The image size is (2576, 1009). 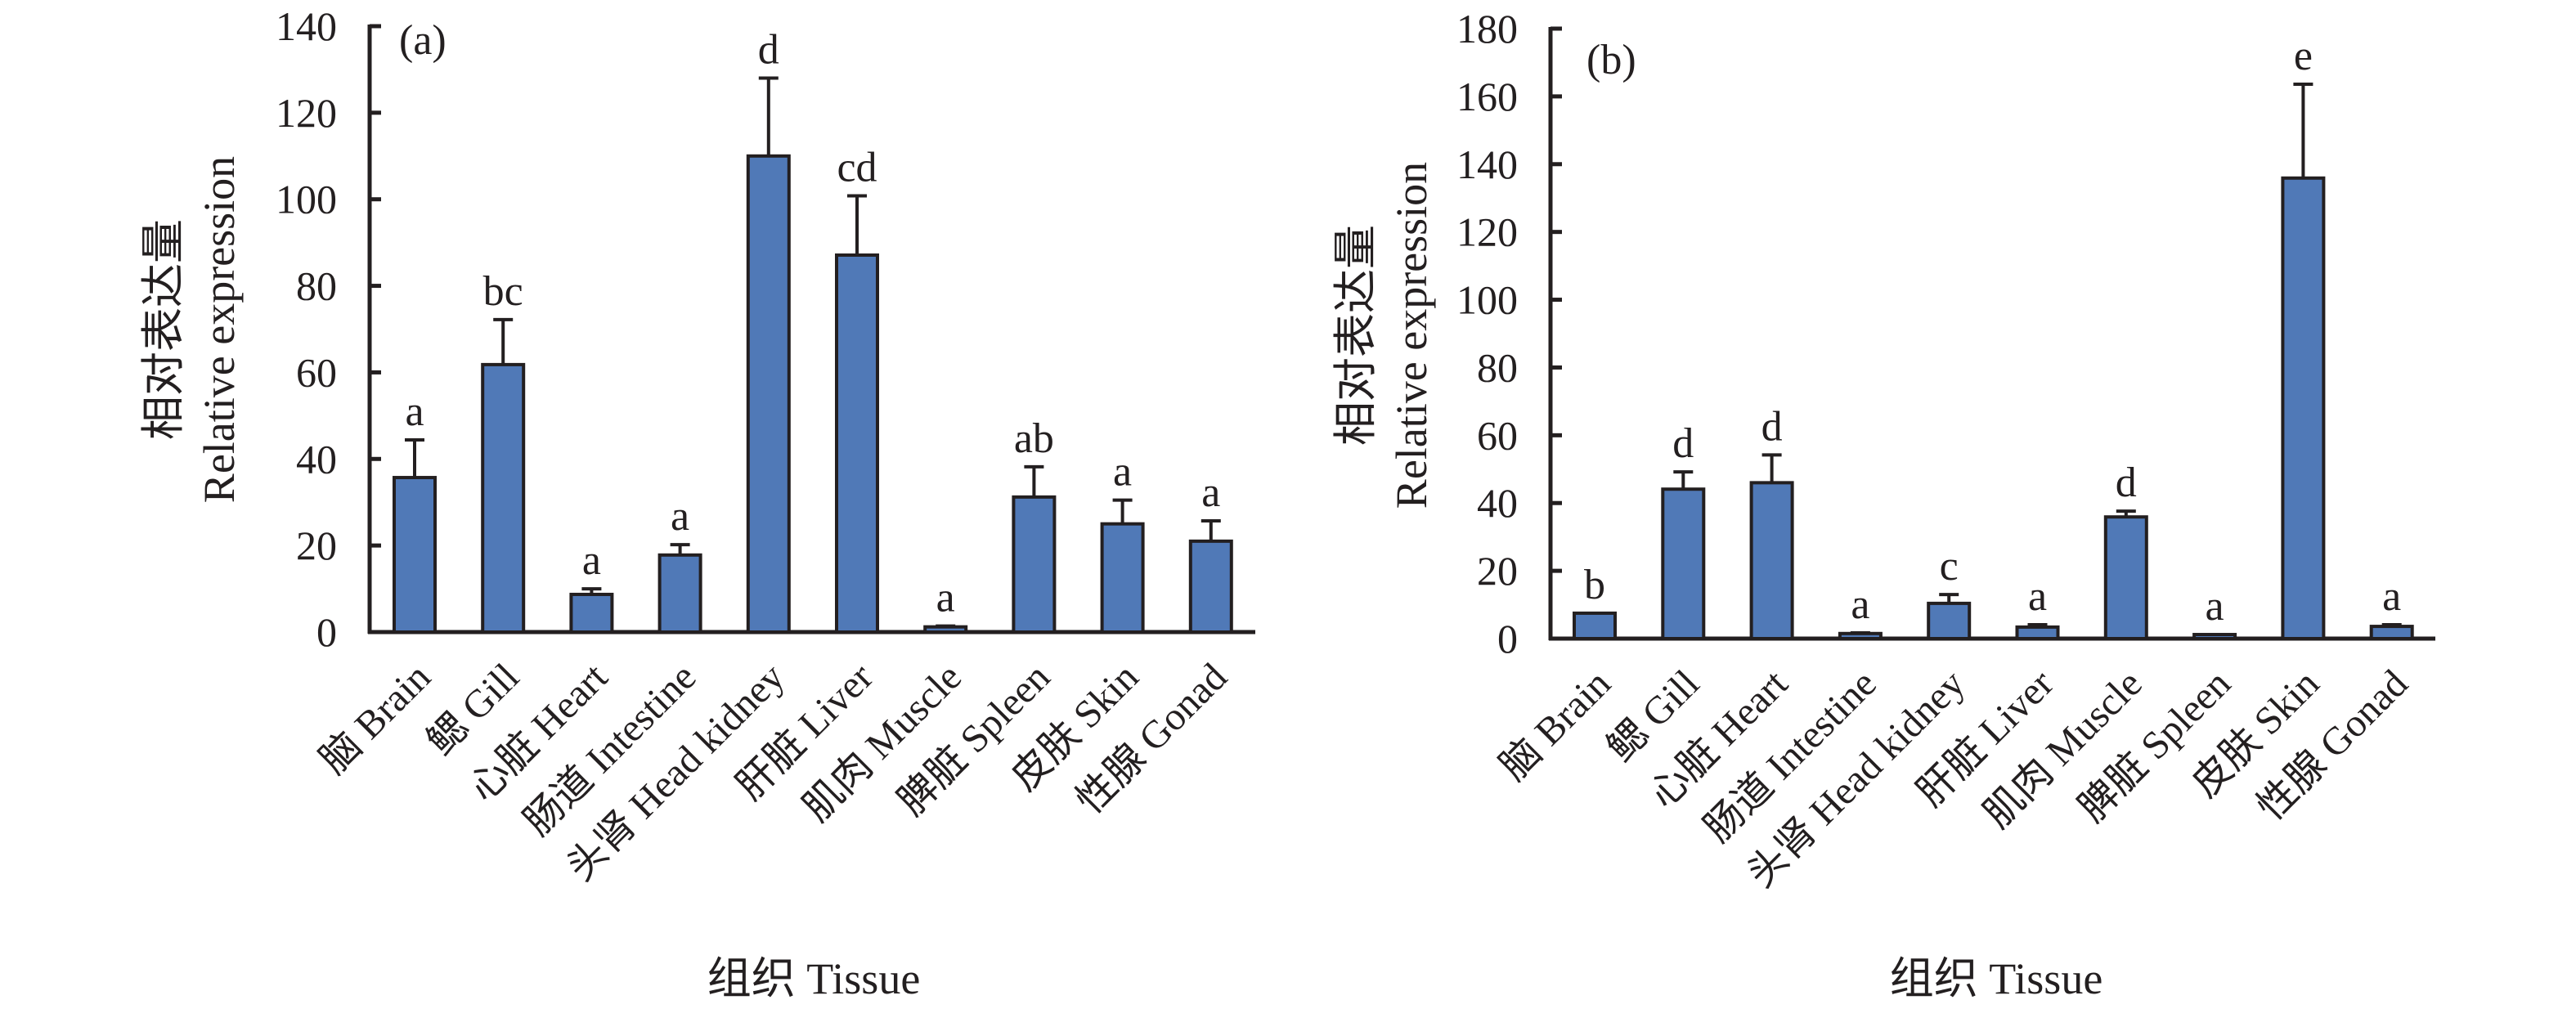 I want to click on y-tick-label: 160, so click(x=1487, y=96).